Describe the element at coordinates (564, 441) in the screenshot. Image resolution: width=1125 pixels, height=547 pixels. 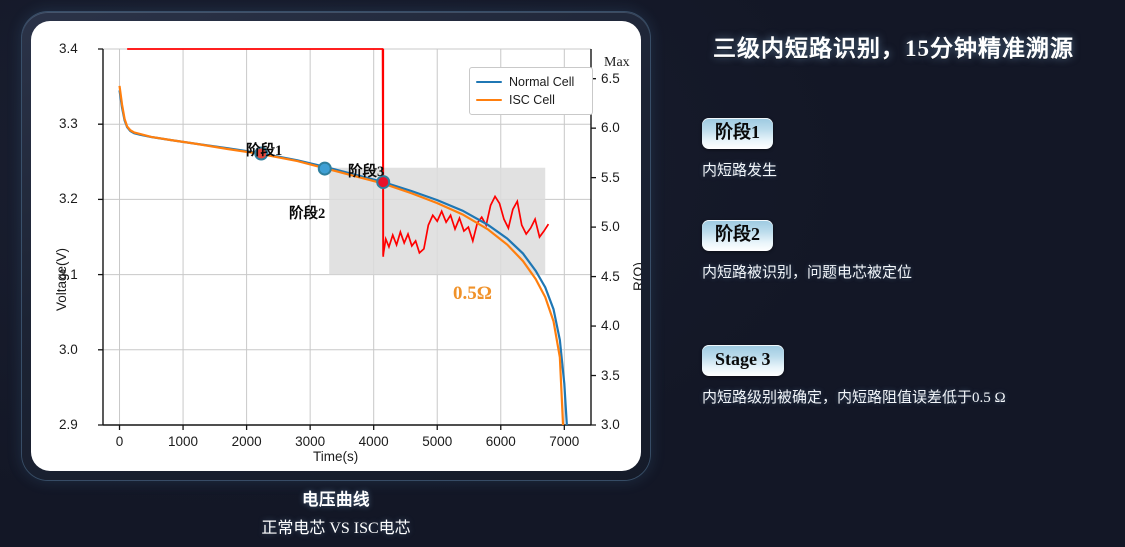
I see `tick-label: 7000` at that location.